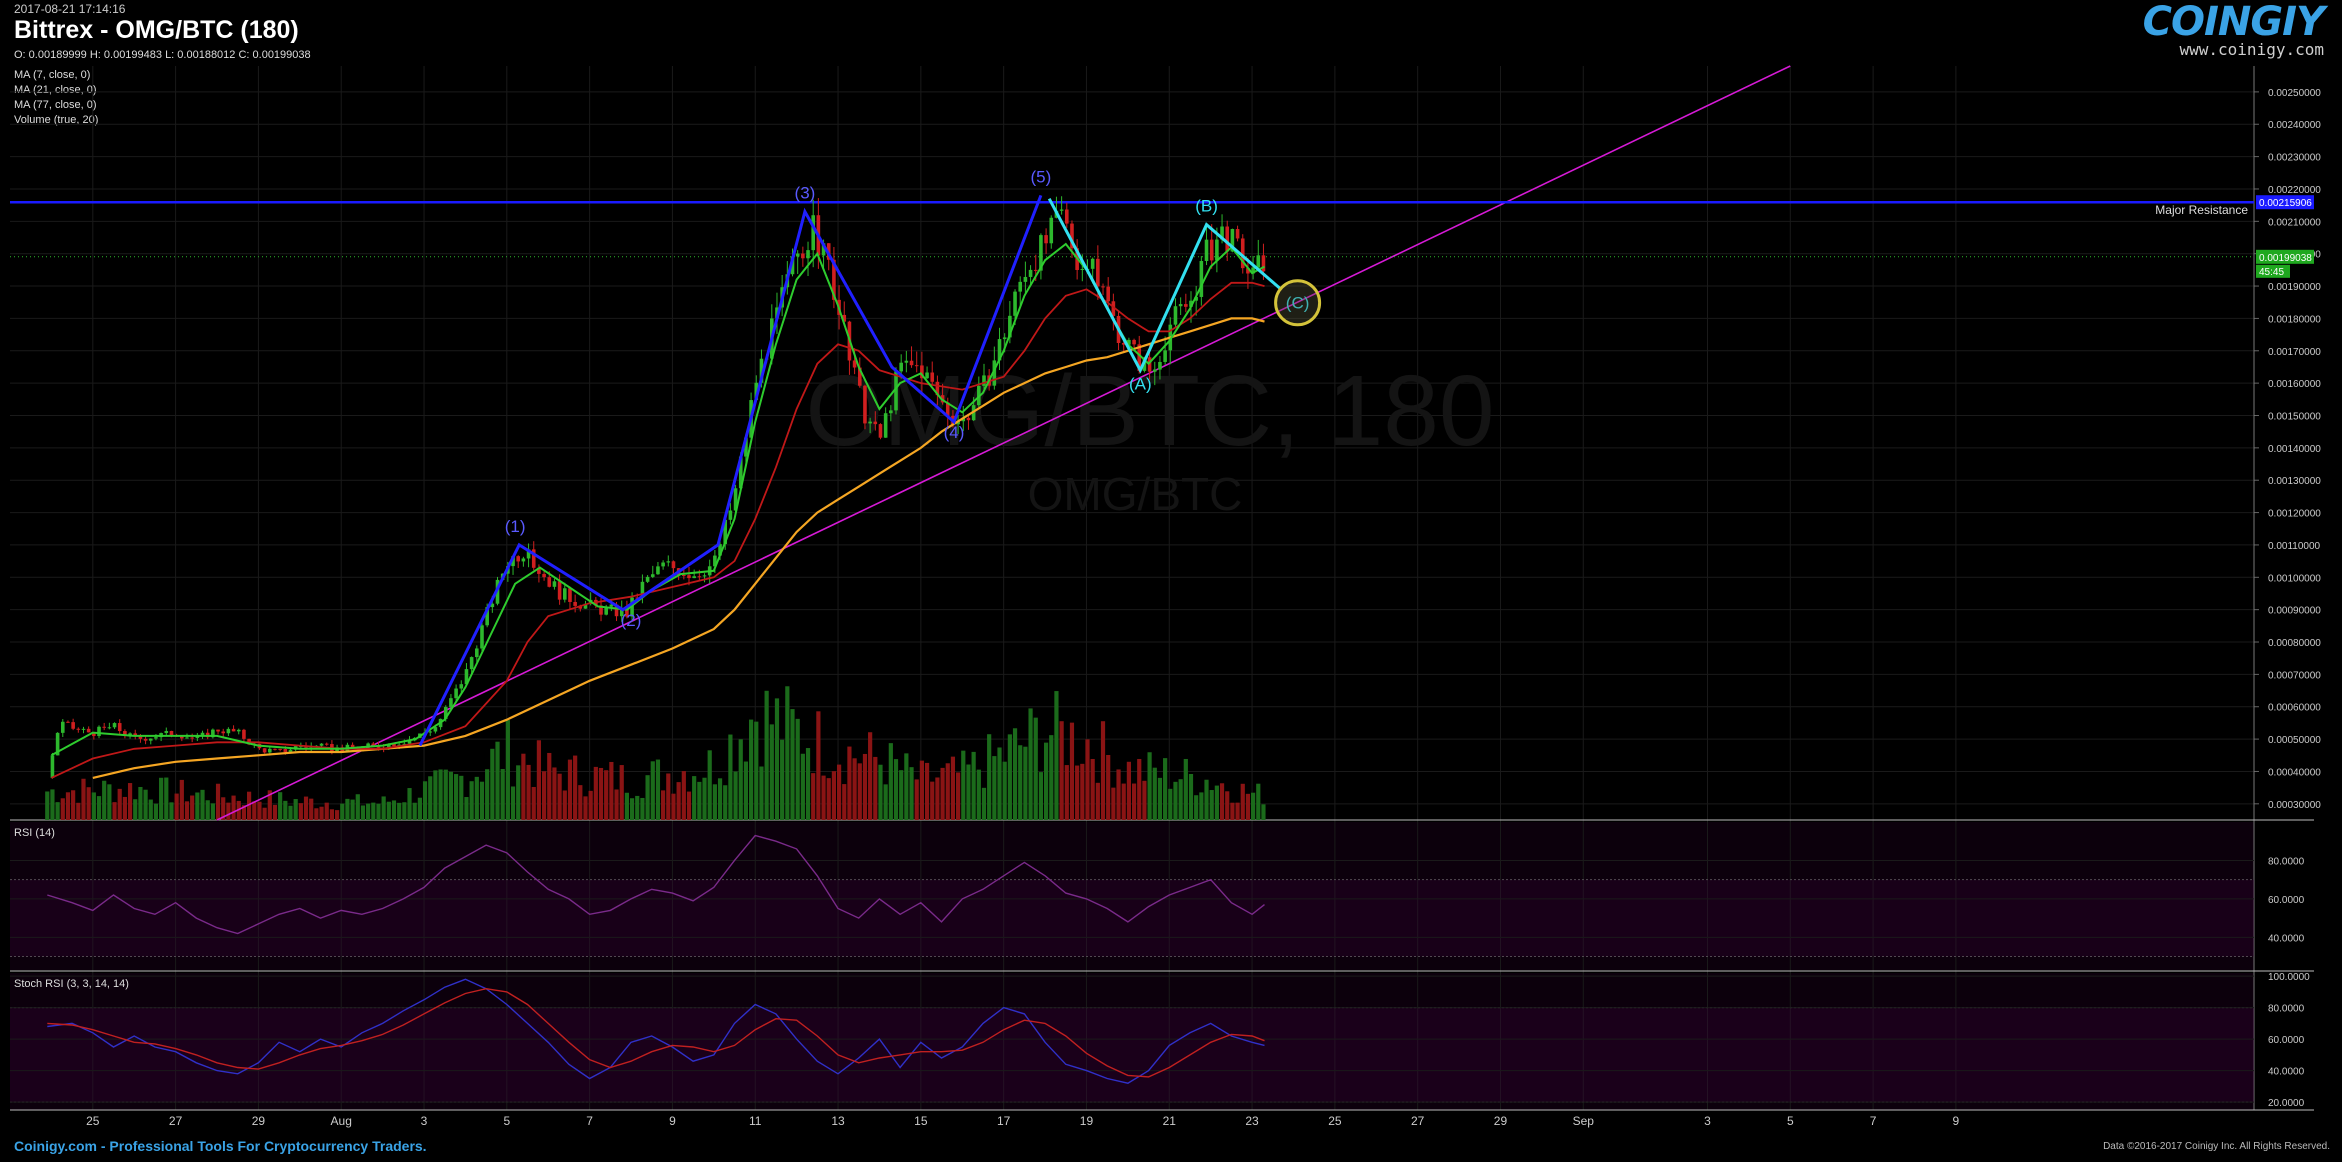 This screenshot has height=1162, width=2342. What do you see at coordinates (2286, 1072) in the screenshot?
I see `stoch-tick-label: 40.0000` at bounding box center [2286, 1072].